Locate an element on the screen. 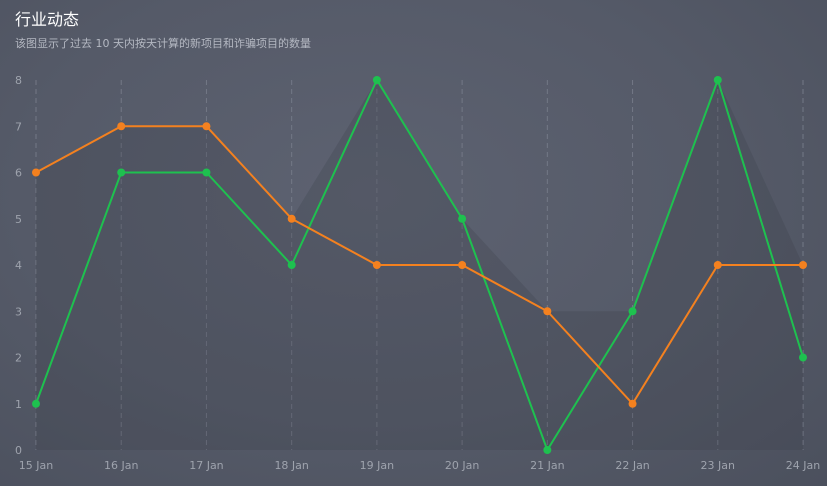 The height and width of the screenshot is (486, 827). y-tick-label: 6 is located at coordinates (18, 173).